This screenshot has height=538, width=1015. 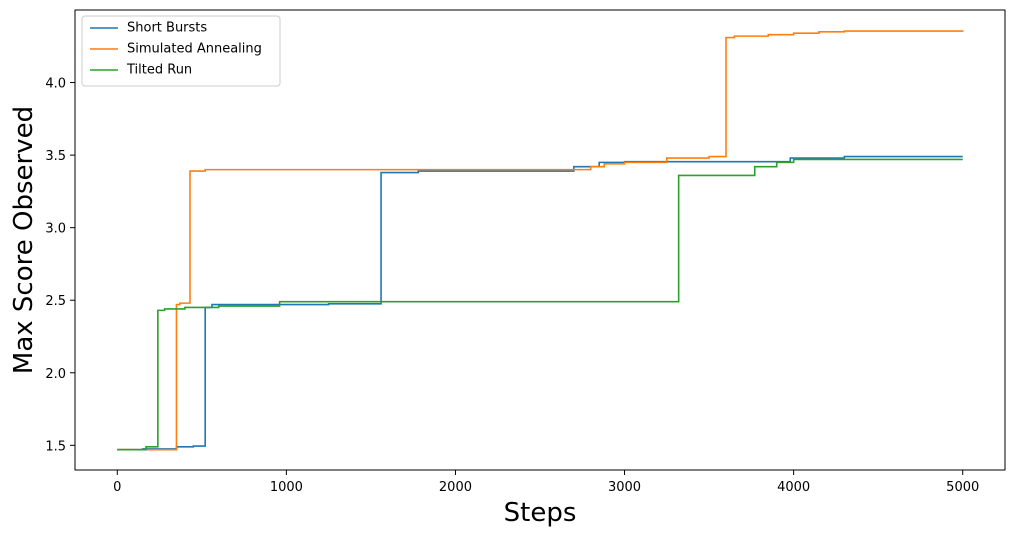 I want to click on y-tick-label: 2.5, so click(x=55, y=301).